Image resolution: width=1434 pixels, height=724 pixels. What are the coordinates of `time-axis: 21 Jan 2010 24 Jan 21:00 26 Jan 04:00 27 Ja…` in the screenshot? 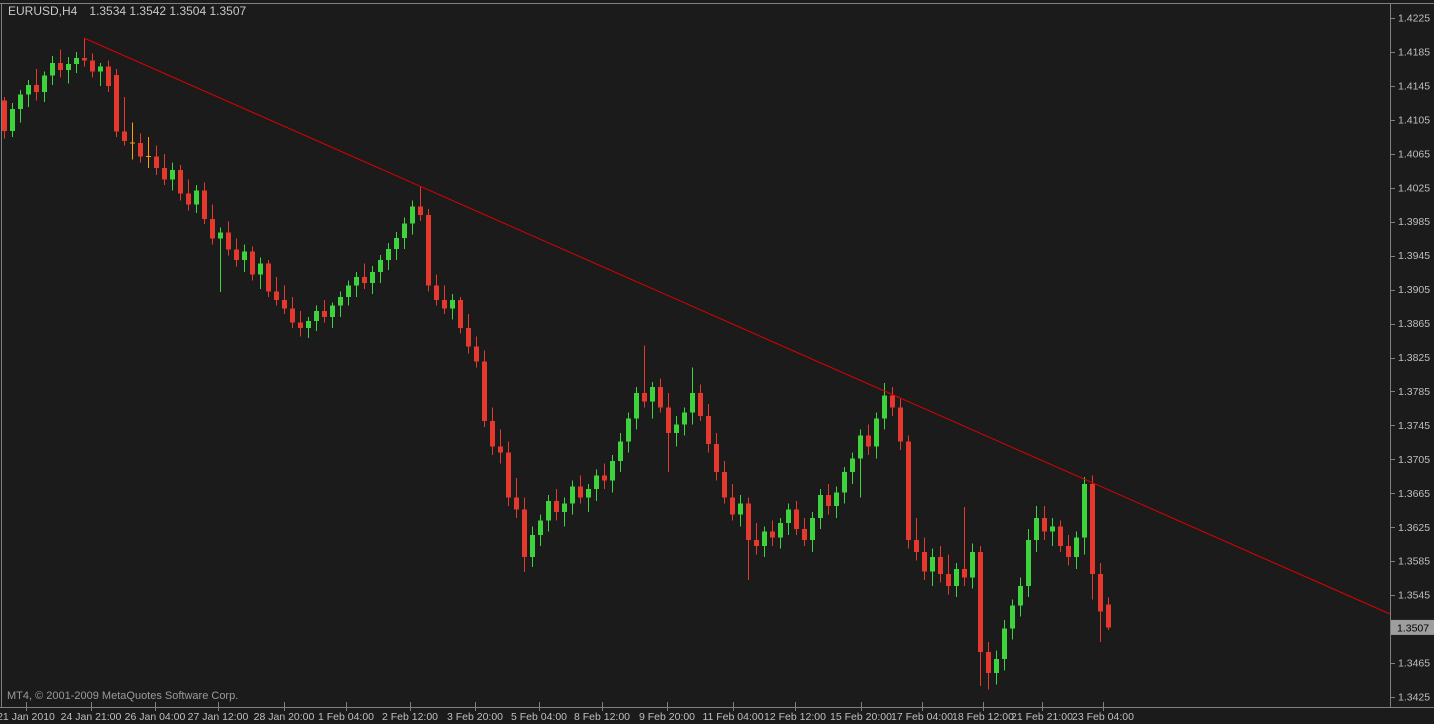 It's located at (567, 712).